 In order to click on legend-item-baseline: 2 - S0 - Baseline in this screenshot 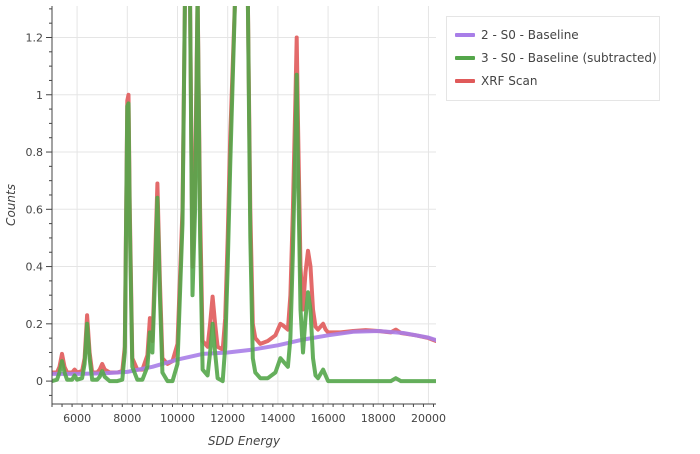, I will do `click(517, 35)`.